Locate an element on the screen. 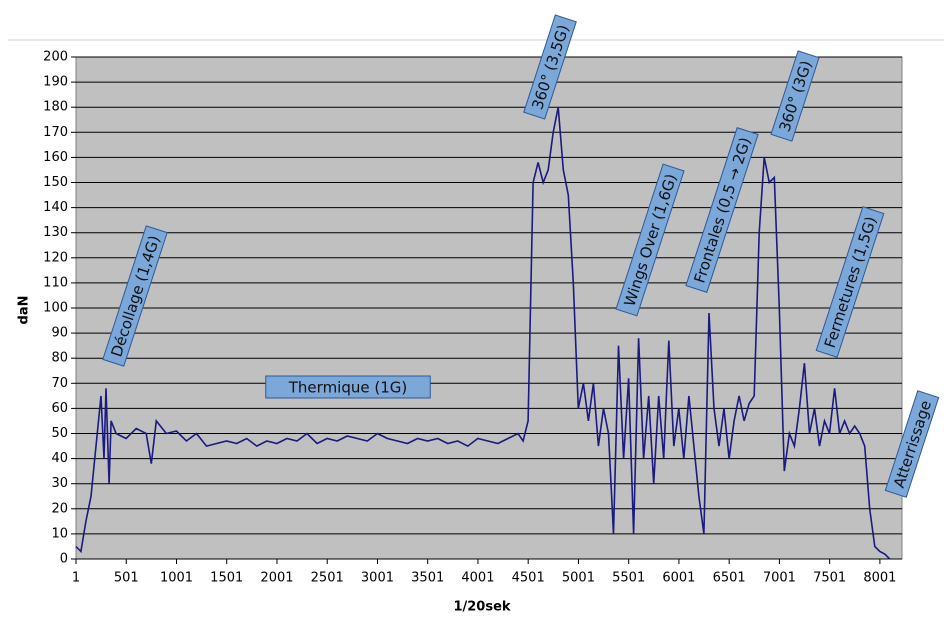  x-tick-label: 1501 is located at coordinates (226, 578).